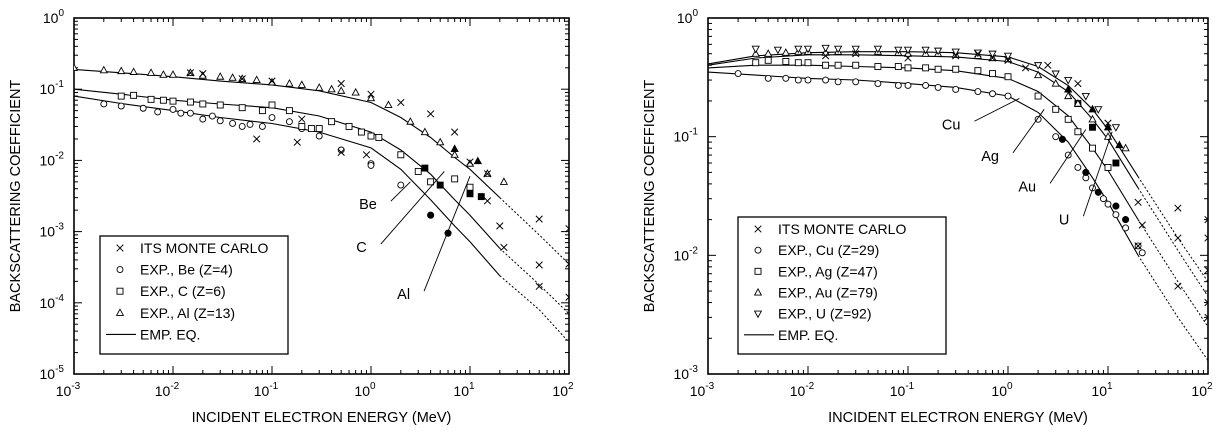 Image resolution: width=1227 pixels, height=439 pixels. Describe the element at coordinates (1027, 187) in the screenshot. I see `annotation-label: Au` at that location.